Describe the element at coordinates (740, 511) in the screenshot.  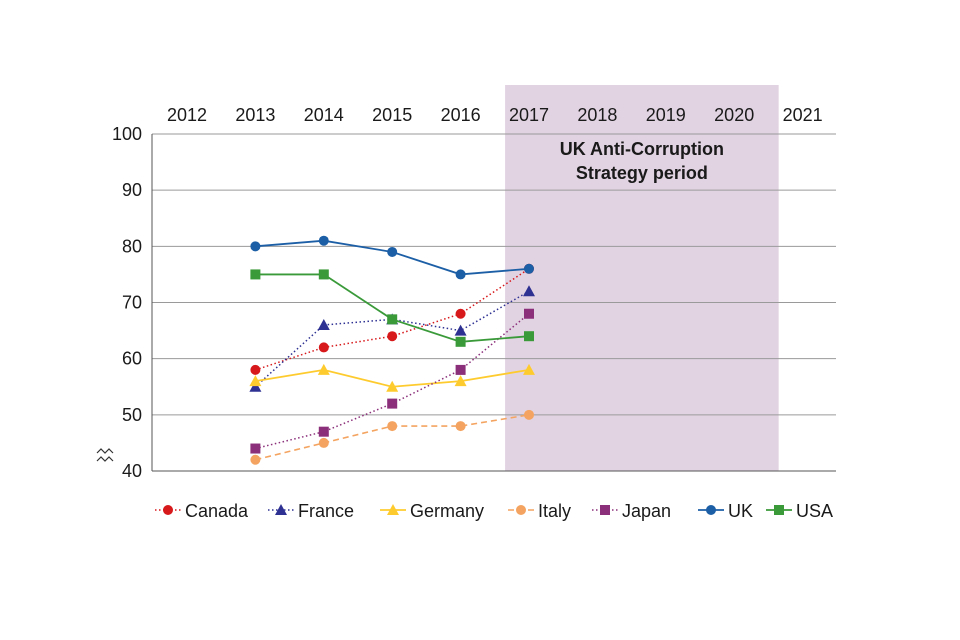
I see `legend-label: UK` at that location.